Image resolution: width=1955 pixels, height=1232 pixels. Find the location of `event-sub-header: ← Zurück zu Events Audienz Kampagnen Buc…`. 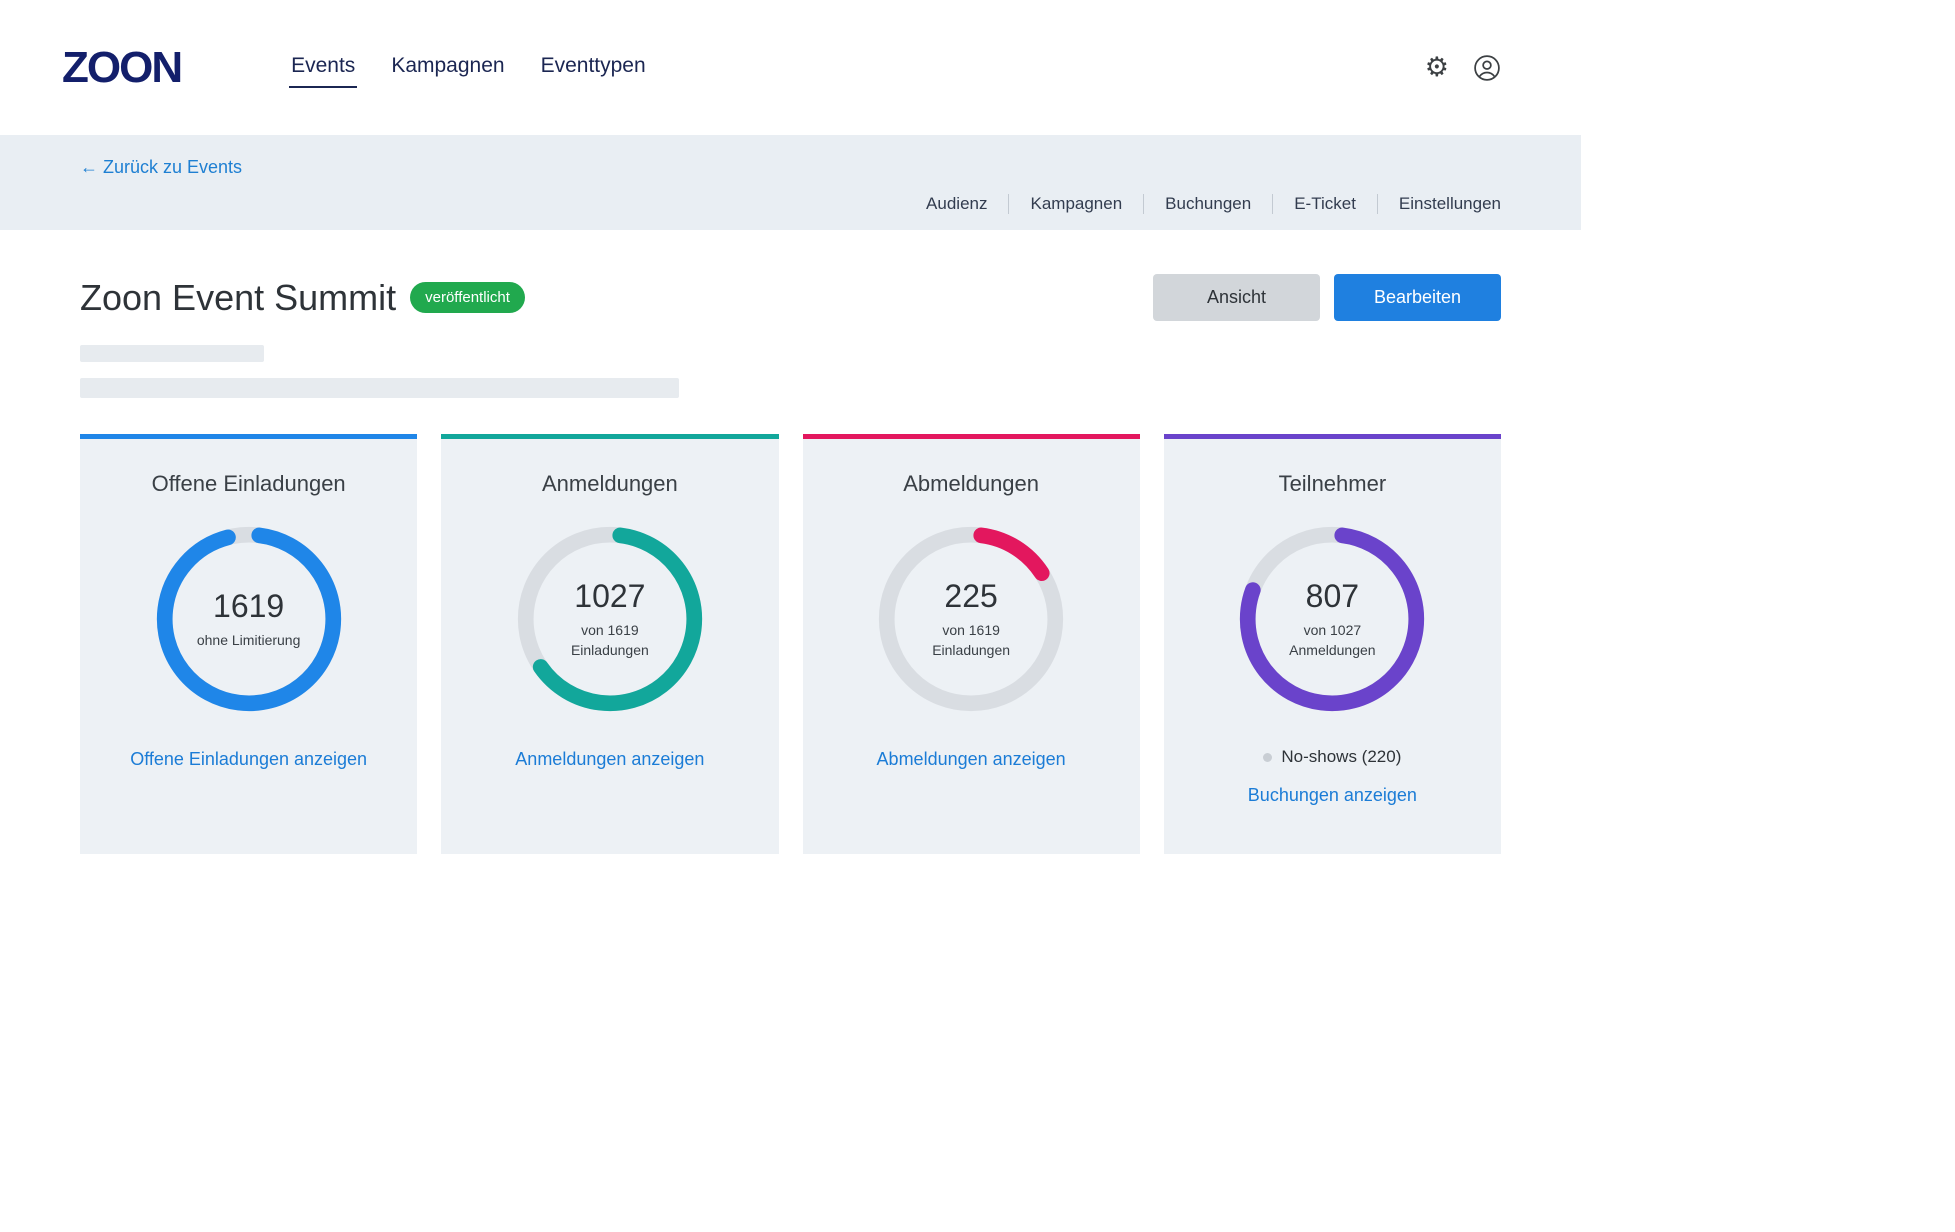

event-sub-header: ← Zurück zu Events Audienz Kampagnen Buc… is located at coordinates (790, 183).